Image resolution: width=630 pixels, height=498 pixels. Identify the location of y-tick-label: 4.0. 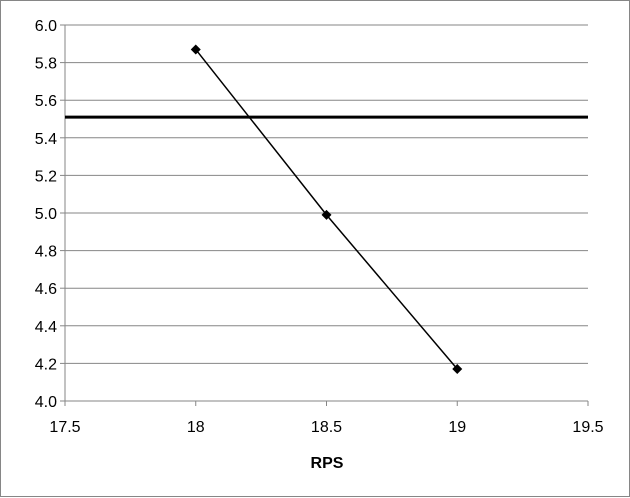
(46, 402).